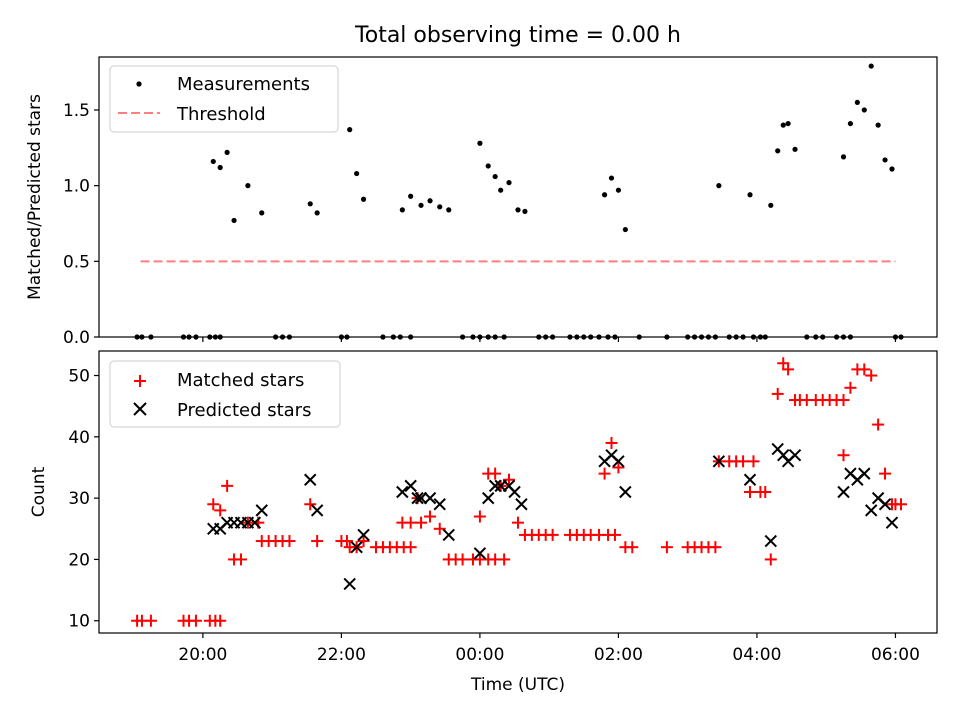  I want to click on legend-matched-label: Matched stars, so click(240, 380).